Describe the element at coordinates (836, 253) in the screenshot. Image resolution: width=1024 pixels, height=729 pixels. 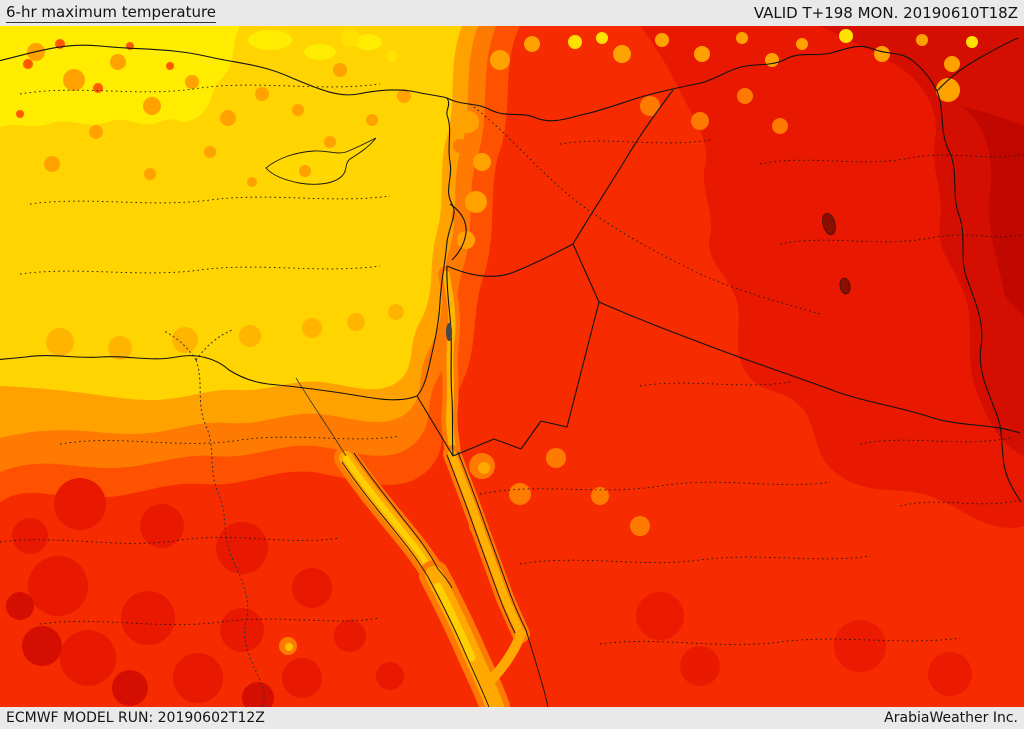
I see `iraq-lakes` at that location.